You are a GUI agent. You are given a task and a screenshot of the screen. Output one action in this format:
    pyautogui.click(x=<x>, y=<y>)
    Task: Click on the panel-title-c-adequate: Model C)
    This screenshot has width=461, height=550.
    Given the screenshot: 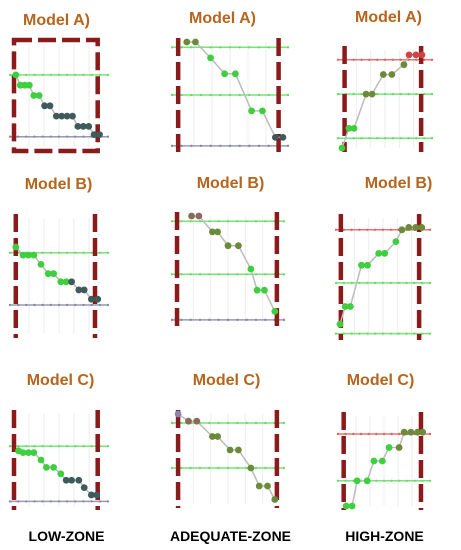 What is the action you would take?
    pyautogui.click(x=226, y=380)
    